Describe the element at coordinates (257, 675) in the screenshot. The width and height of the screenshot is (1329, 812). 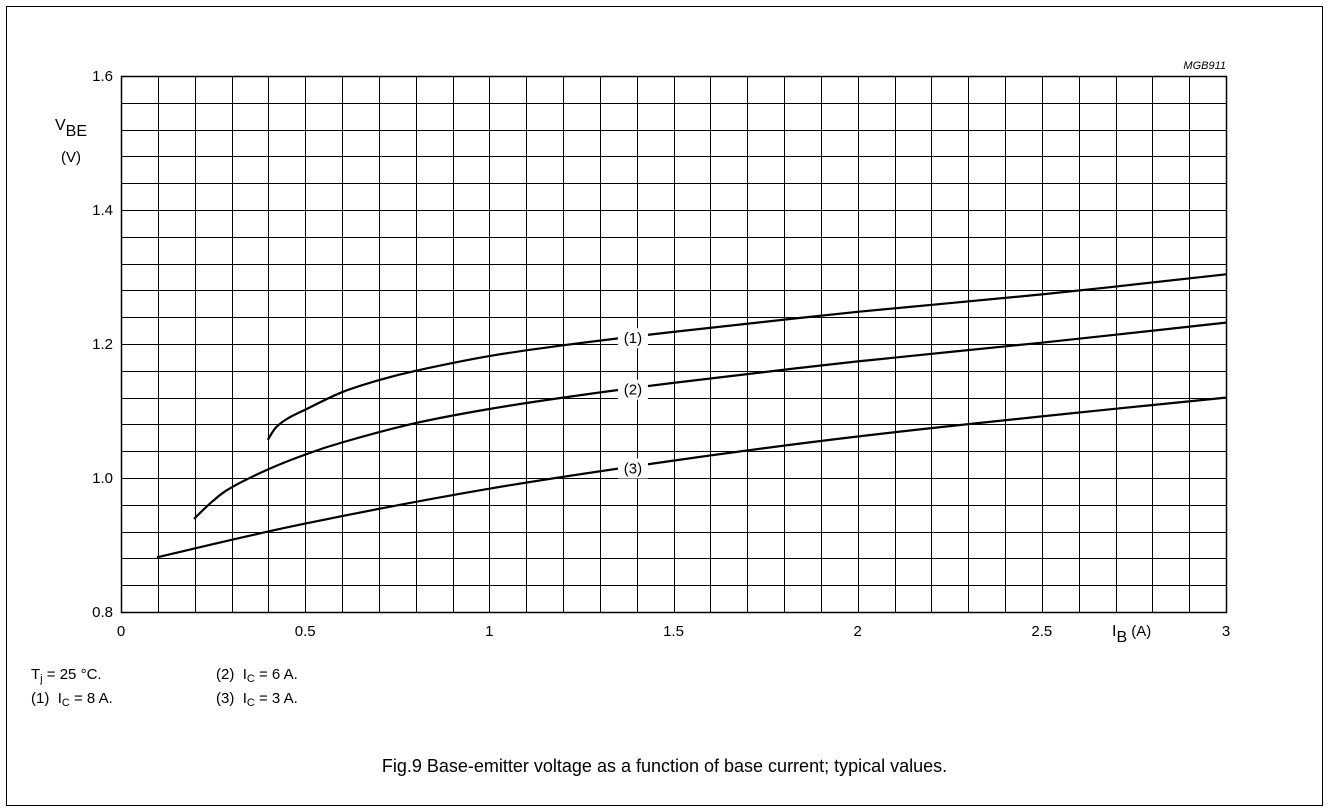
I see `note-series-2: (2) IC = 6 A.` at that location.